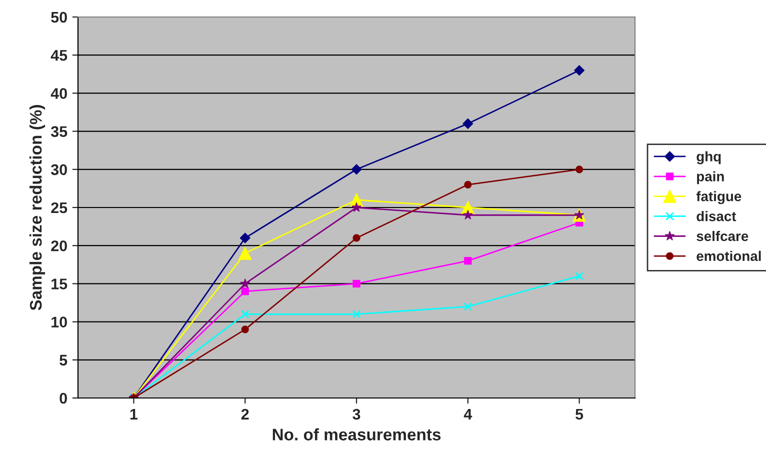 This screenshot has width=766, height=465. Describe the element at coordinates (60, 284) in the screenshot. I see `y-tick-label: 15` at that location.